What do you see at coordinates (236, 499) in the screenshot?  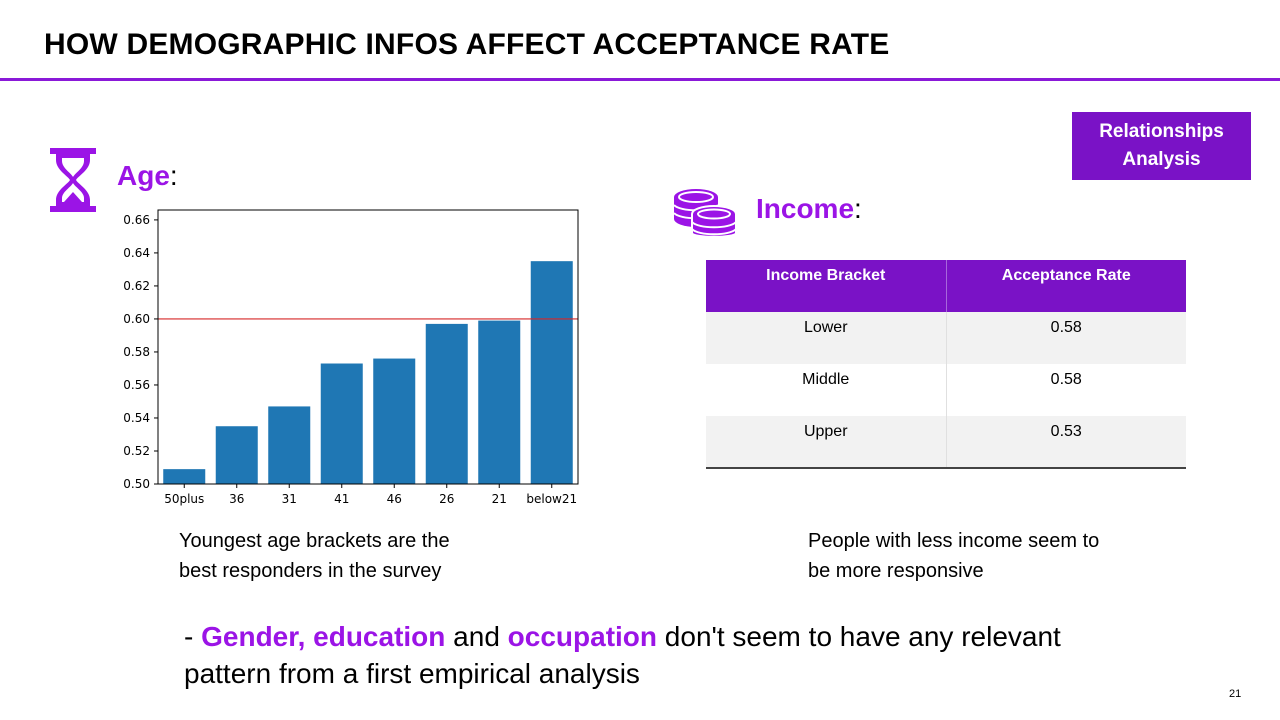 I see `x-tick-label: 36` at bounding box center [236, 499].